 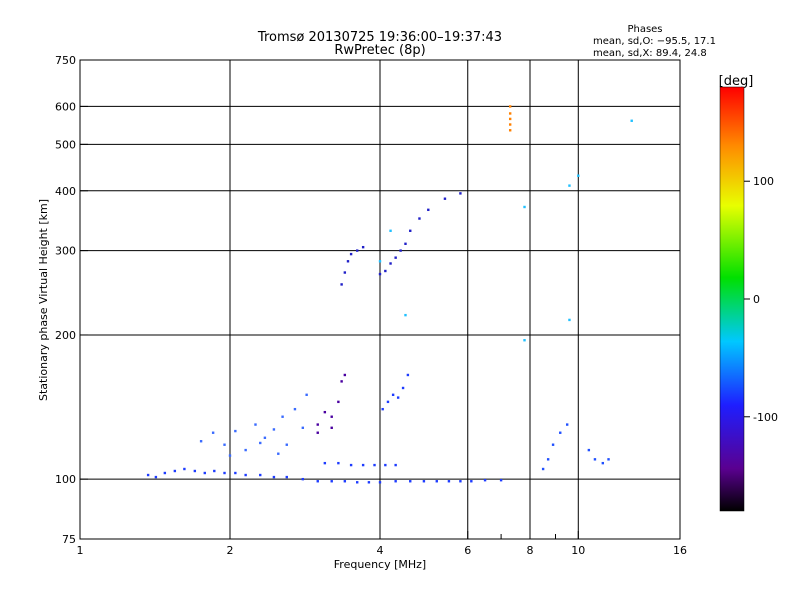 What do you see at coordinates (230, 550) in the screenshot?
I see `x-tick-label: 2` at bounding box center [230, 550].